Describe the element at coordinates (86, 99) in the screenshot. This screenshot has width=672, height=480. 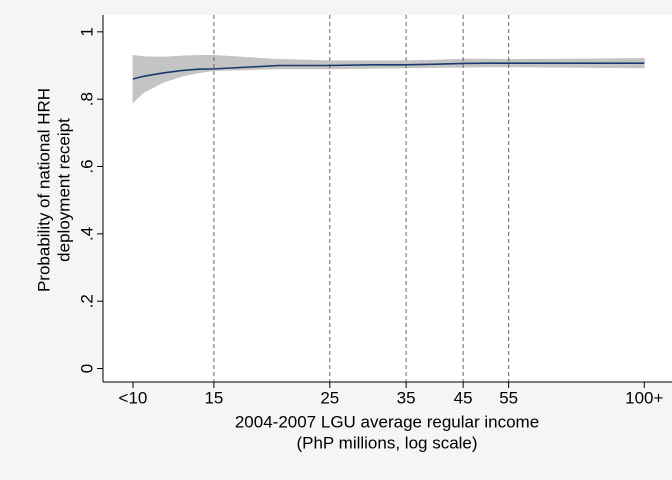
I see `y-tick-label: .8` at that location.